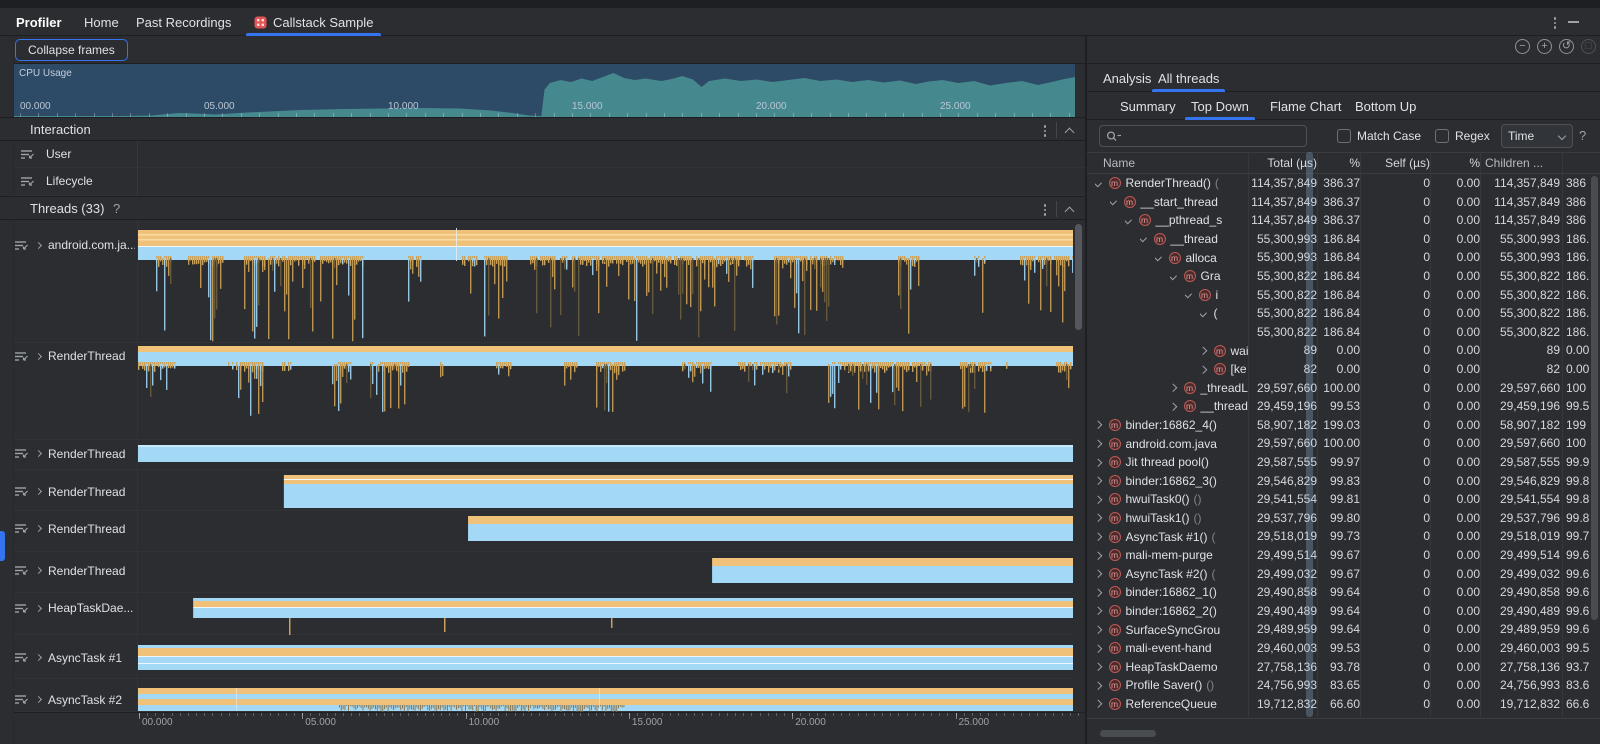  What do you see at coordinates (314, 22) in the screenshot?
I see `tab-callstack-sample: Callstack Sample` at bounding box center [314, 22].